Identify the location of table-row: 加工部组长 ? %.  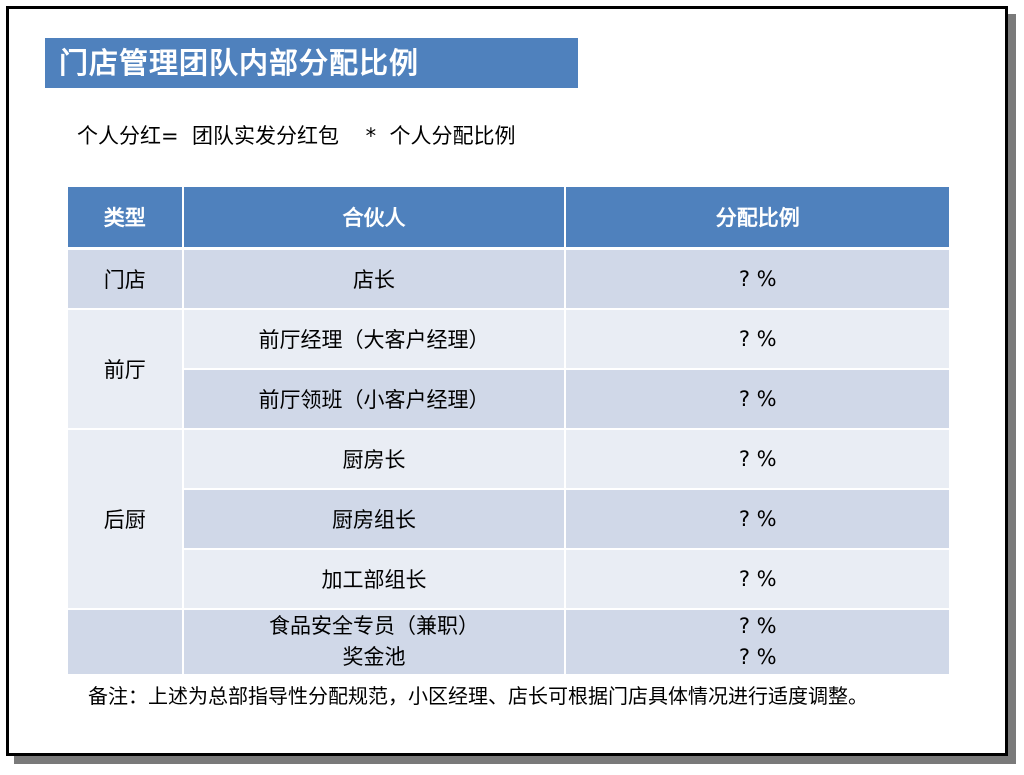
(509, 579).